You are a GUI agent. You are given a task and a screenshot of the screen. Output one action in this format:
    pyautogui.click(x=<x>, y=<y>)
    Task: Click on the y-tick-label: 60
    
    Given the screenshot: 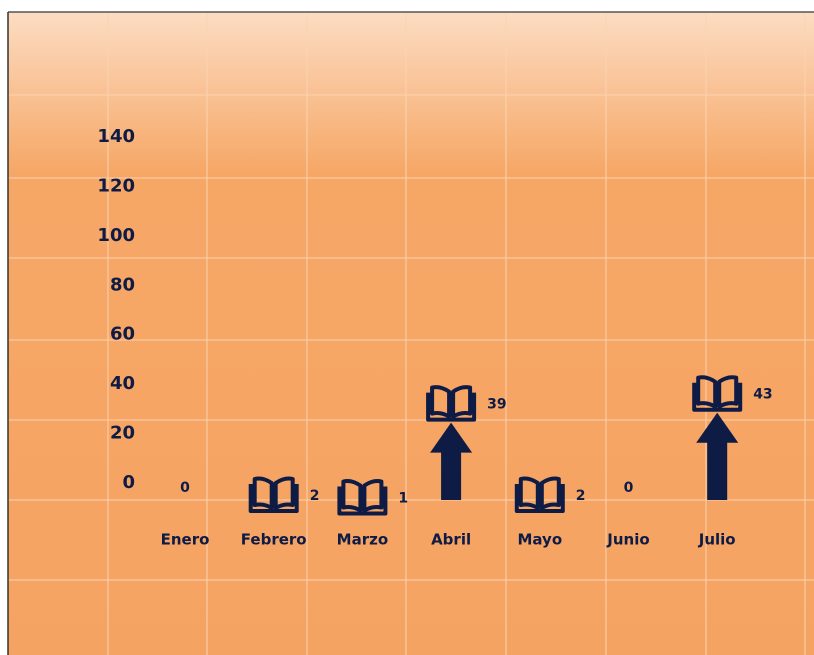 What is the action you would take?
    pyautogui.click(x=122, y=334)
    